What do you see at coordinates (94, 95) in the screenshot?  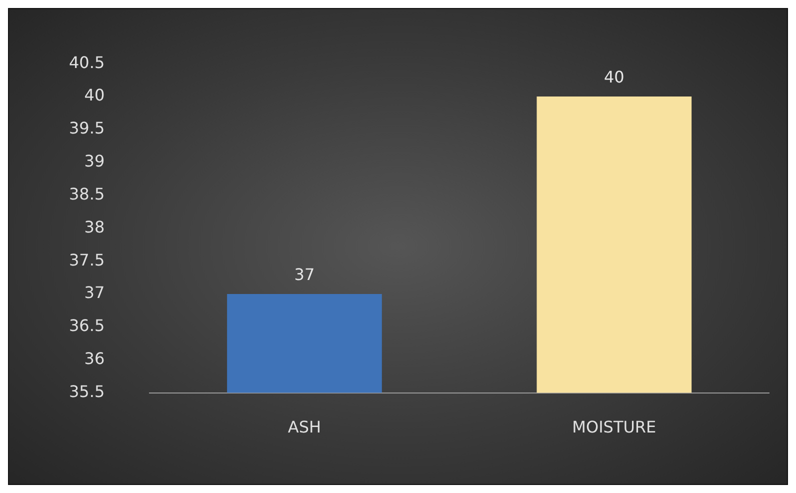 I see `y-tick-label: 40` at bounding box center [94, 95].